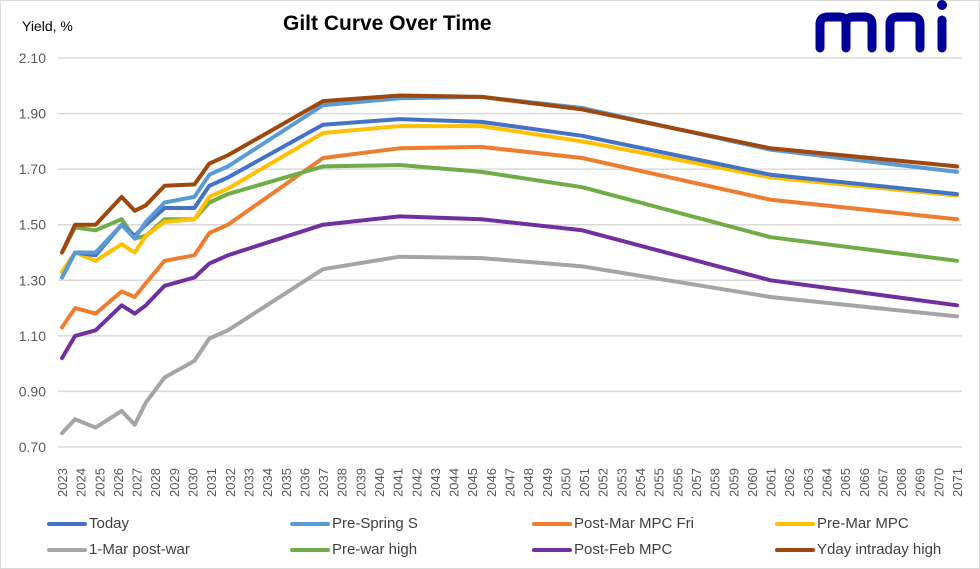  Describe the element at coordinates (677, 482) in the screenshot. I see `x-tick-label: 2056` at that location.